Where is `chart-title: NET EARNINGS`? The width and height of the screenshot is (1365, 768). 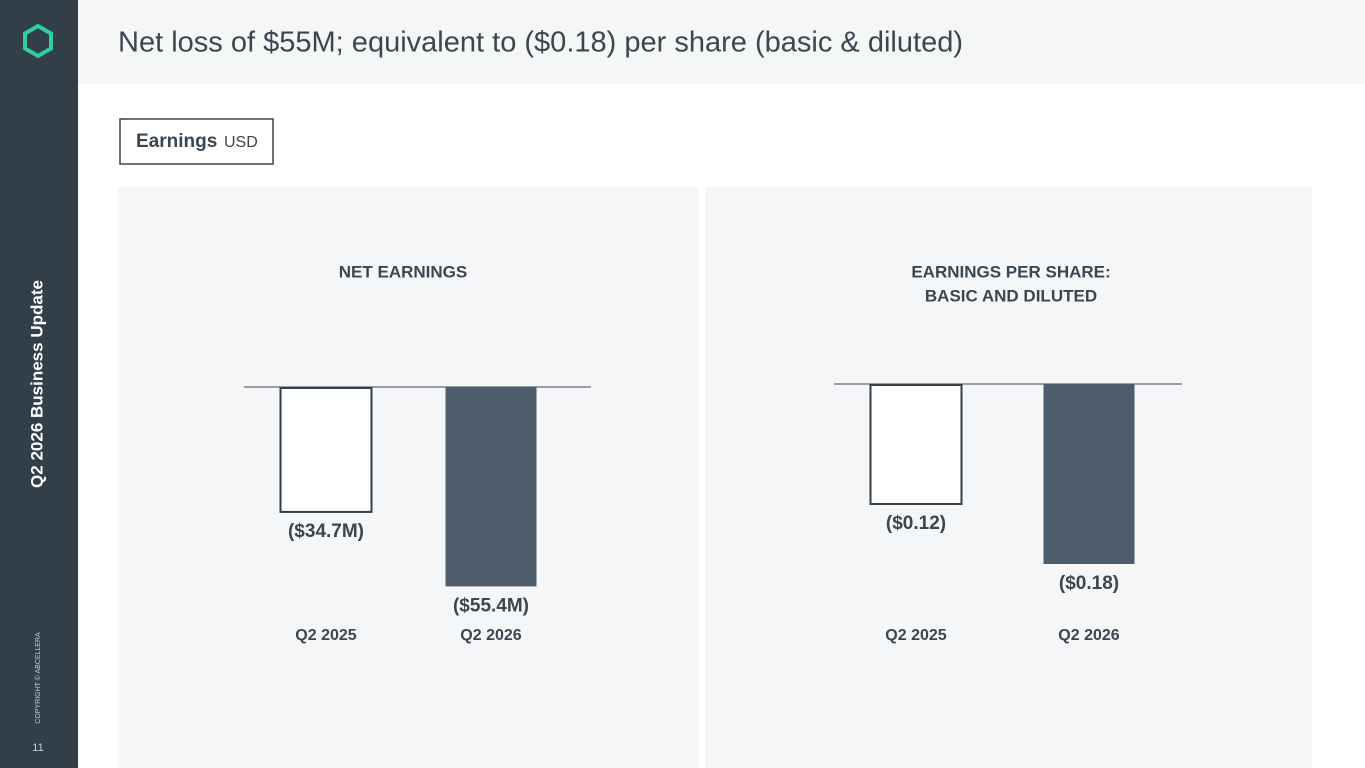 chart-title: NET EARNINGS is located at coordinates (403, 271).